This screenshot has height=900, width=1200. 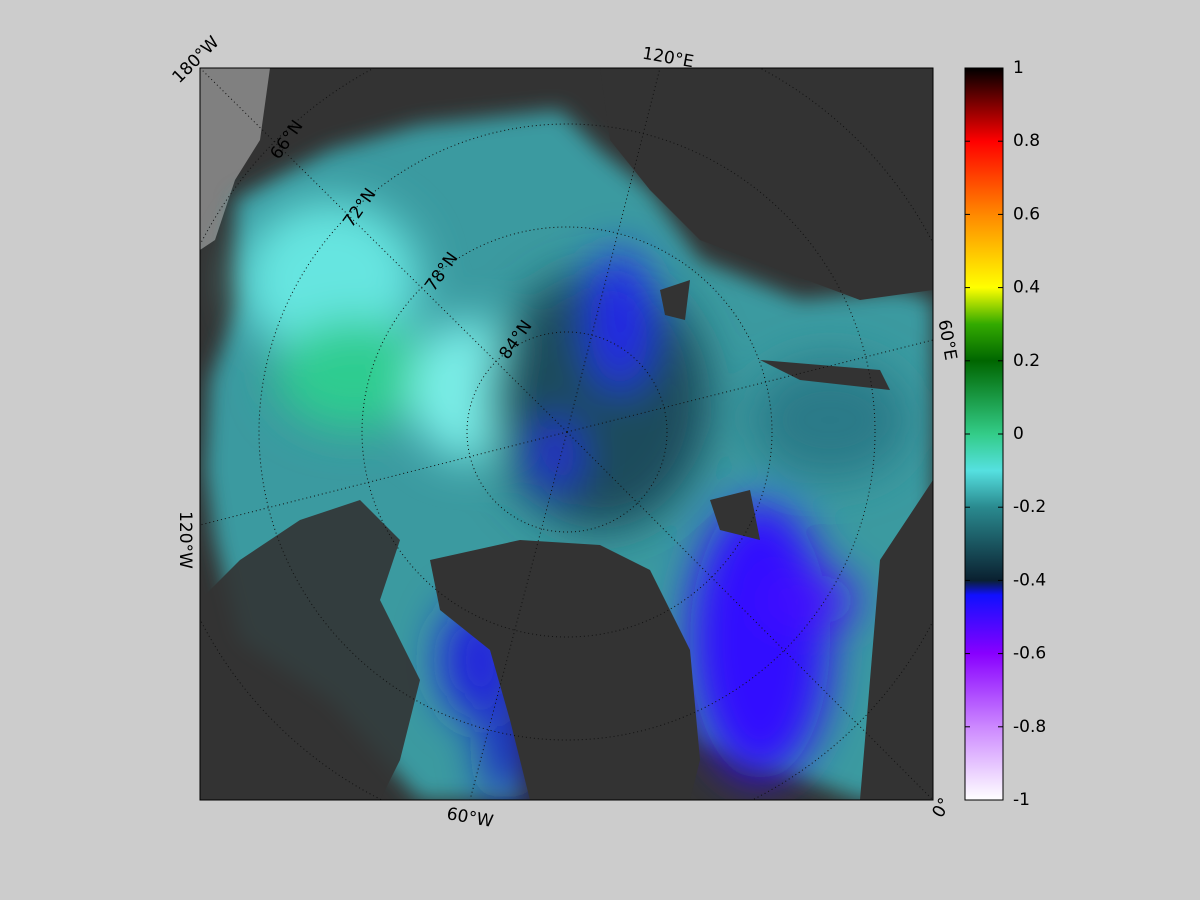 What do you see at coordinates (1026, 214) in the screenshot?
I see `colorbar-tick-label: 0.6` at bounding box center [1026, 214].